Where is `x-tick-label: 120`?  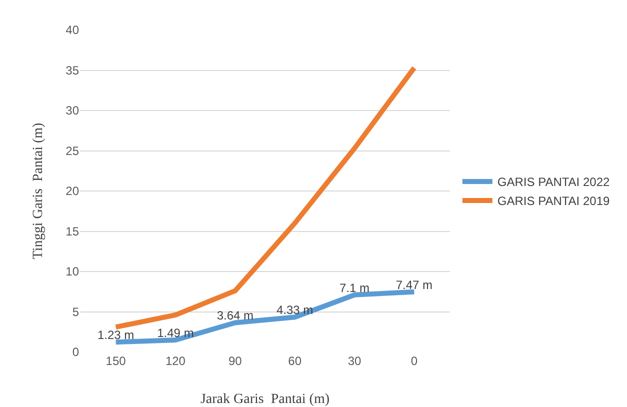 x-tick-label: 120 is located at coordinates (175, 361).